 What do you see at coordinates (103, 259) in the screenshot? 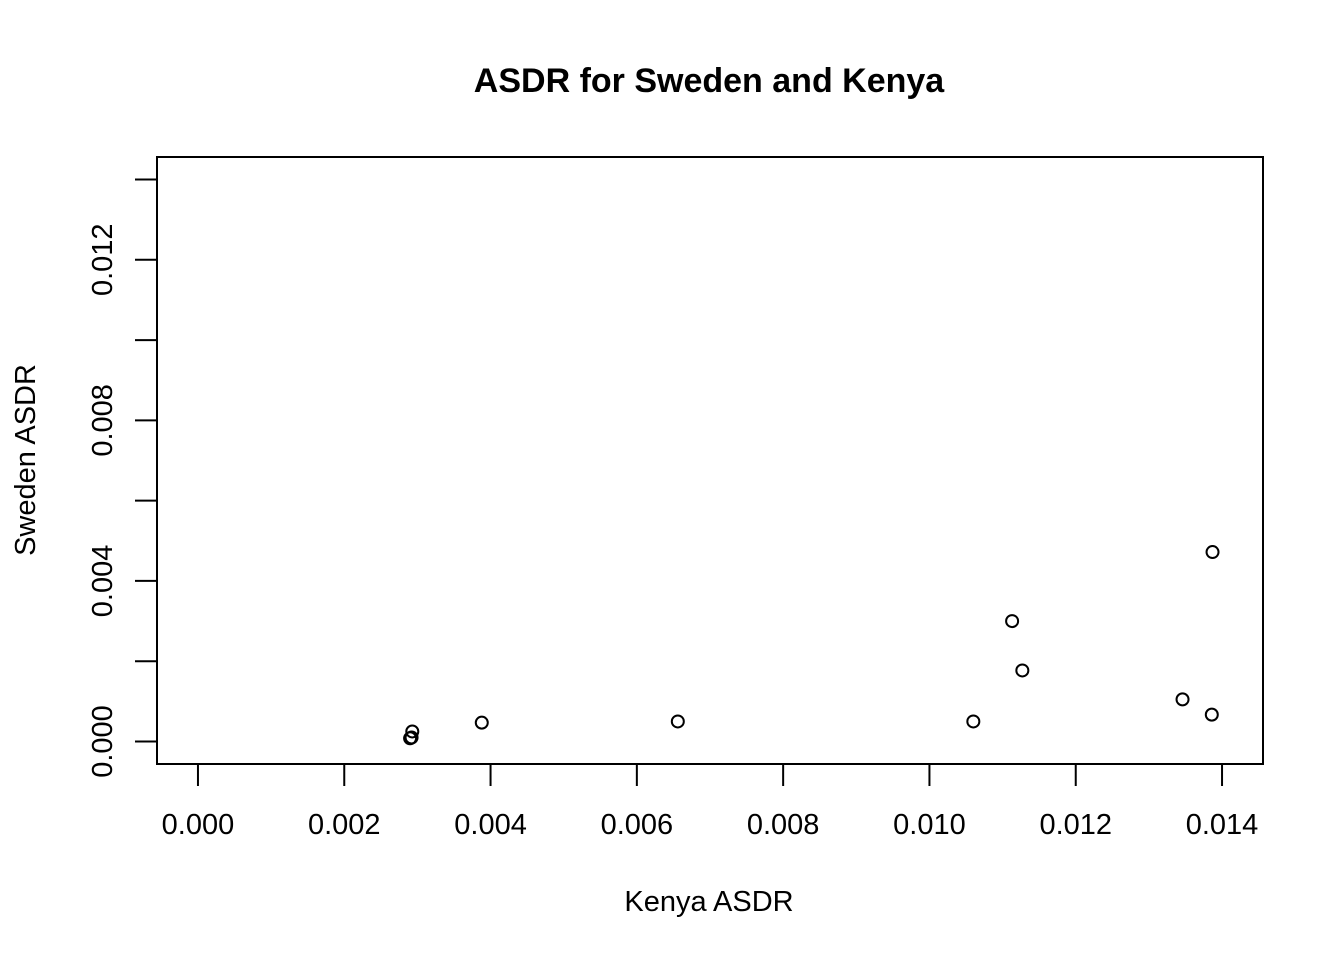
I see `y-tick-label: 0.012` at bounding box center [103, 259].